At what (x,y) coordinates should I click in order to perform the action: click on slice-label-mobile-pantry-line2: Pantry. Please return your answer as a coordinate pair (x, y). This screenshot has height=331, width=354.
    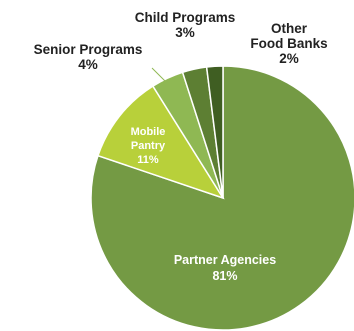
    Looking at the image, I should click on (148, 146).